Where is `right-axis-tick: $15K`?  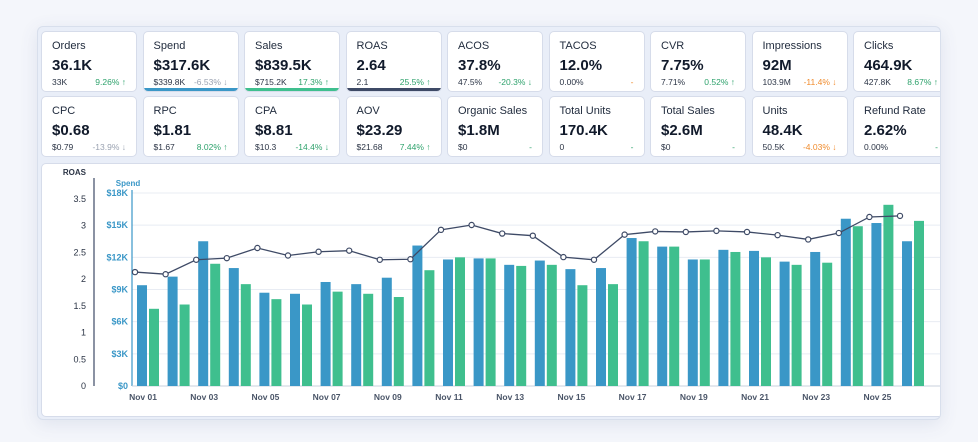
right-axis-tick: $15K is located at coordinates (117, 225).